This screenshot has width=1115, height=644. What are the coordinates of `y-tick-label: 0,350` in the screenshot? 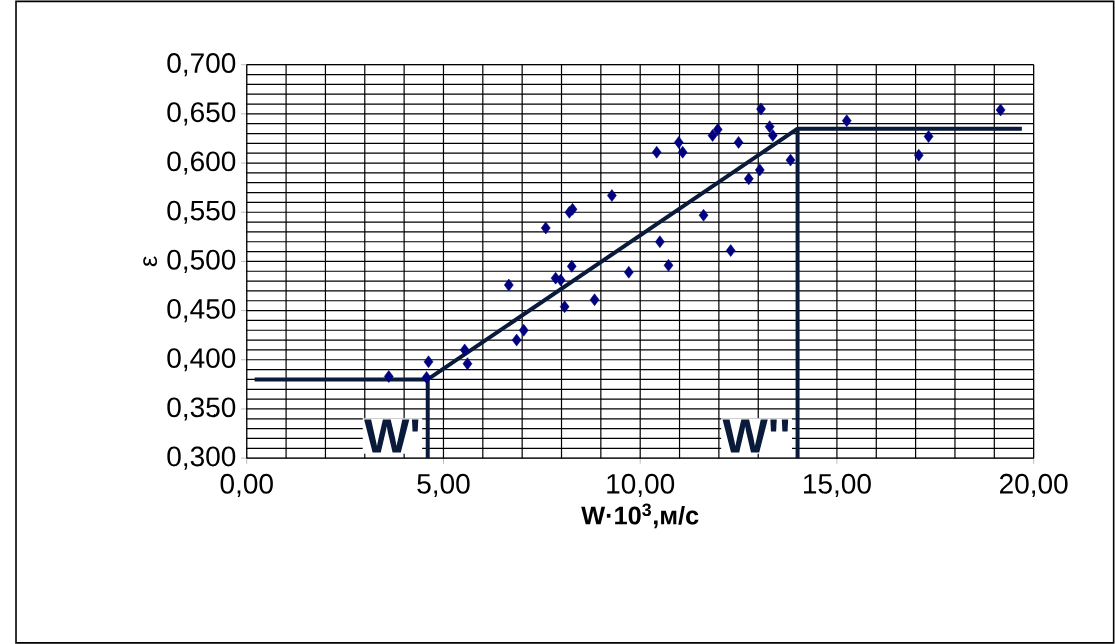 It's located at (201, 409).